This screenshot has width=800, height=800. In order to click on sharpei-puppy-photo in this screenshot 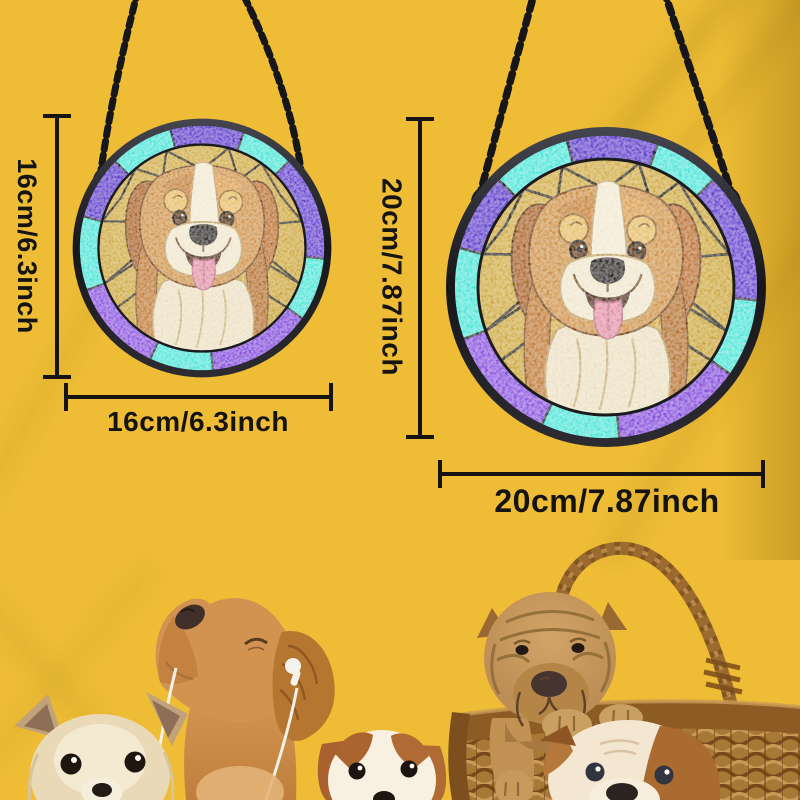, I will do `click(560, 696)`.